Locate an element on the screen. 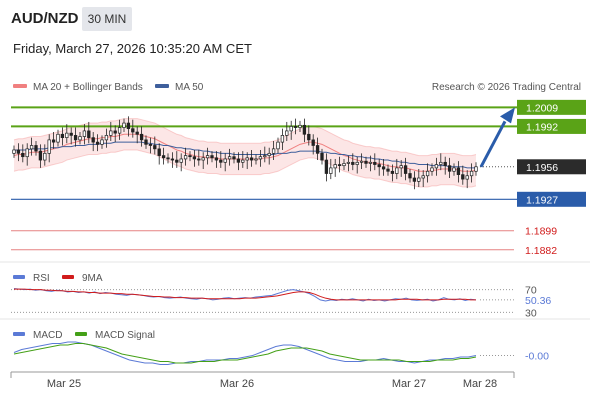 This screenshot has height=400, width=590. macd-signal-legend-label: MACD Signal is located at coordinates (125, 335).